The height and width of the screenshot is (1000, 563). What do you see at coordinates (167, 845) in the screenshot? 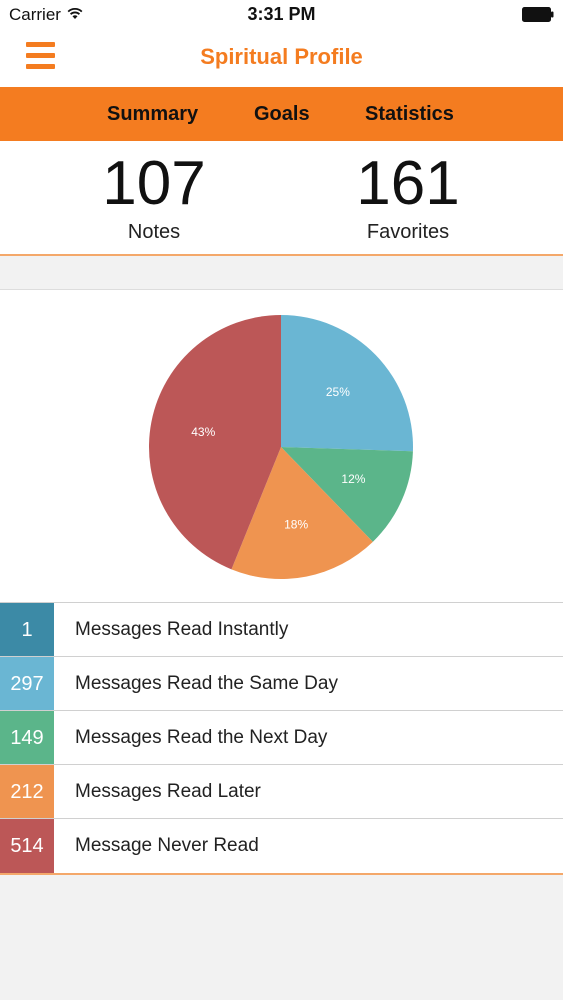
I see `legend-label: Message Never Read` at bounding box center [167, 845].